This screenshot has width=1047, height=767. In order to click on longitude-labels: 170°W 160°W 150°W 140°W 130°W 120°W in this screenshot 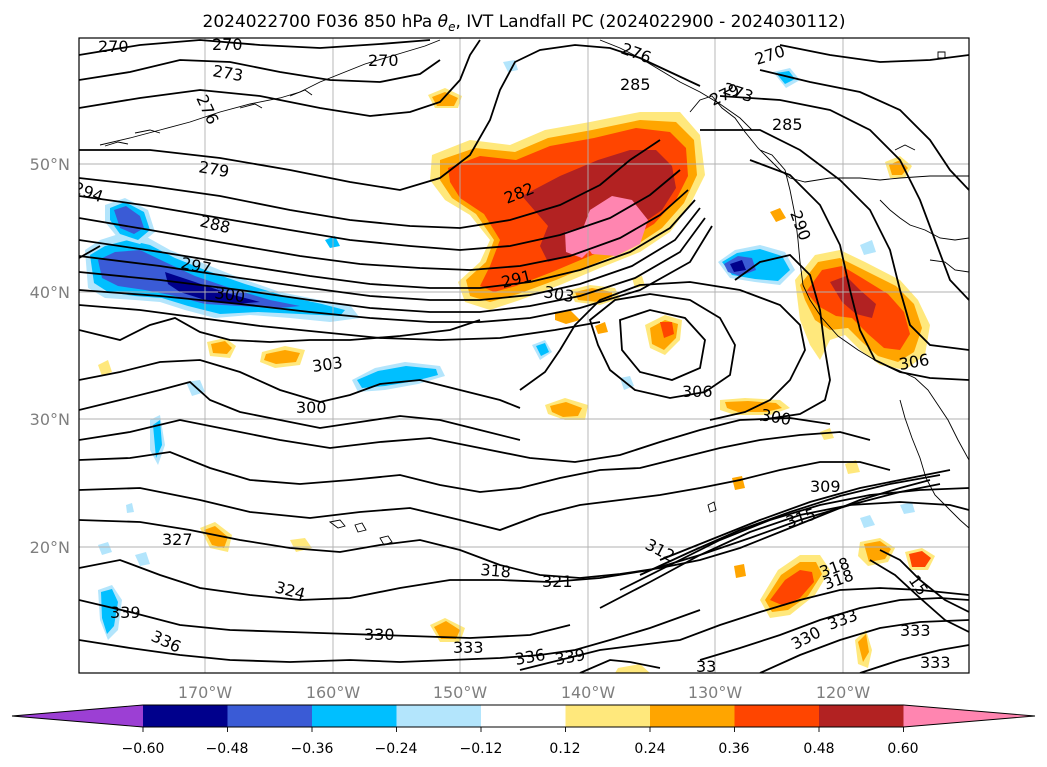, I will do `click(524, 692)`.